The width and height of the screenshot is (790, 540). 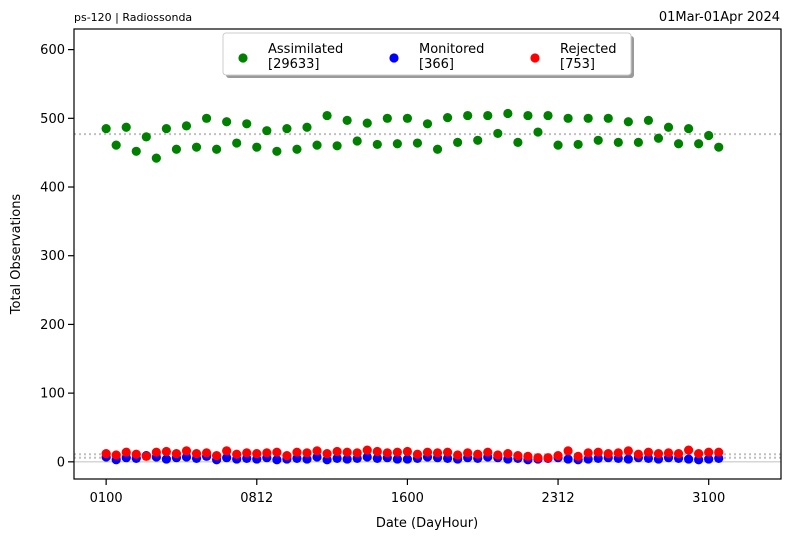 What do you see at coordinates (451, 49) in the screenshot?
I see `legend-label: Monitored` at bounding box center [451, 49].